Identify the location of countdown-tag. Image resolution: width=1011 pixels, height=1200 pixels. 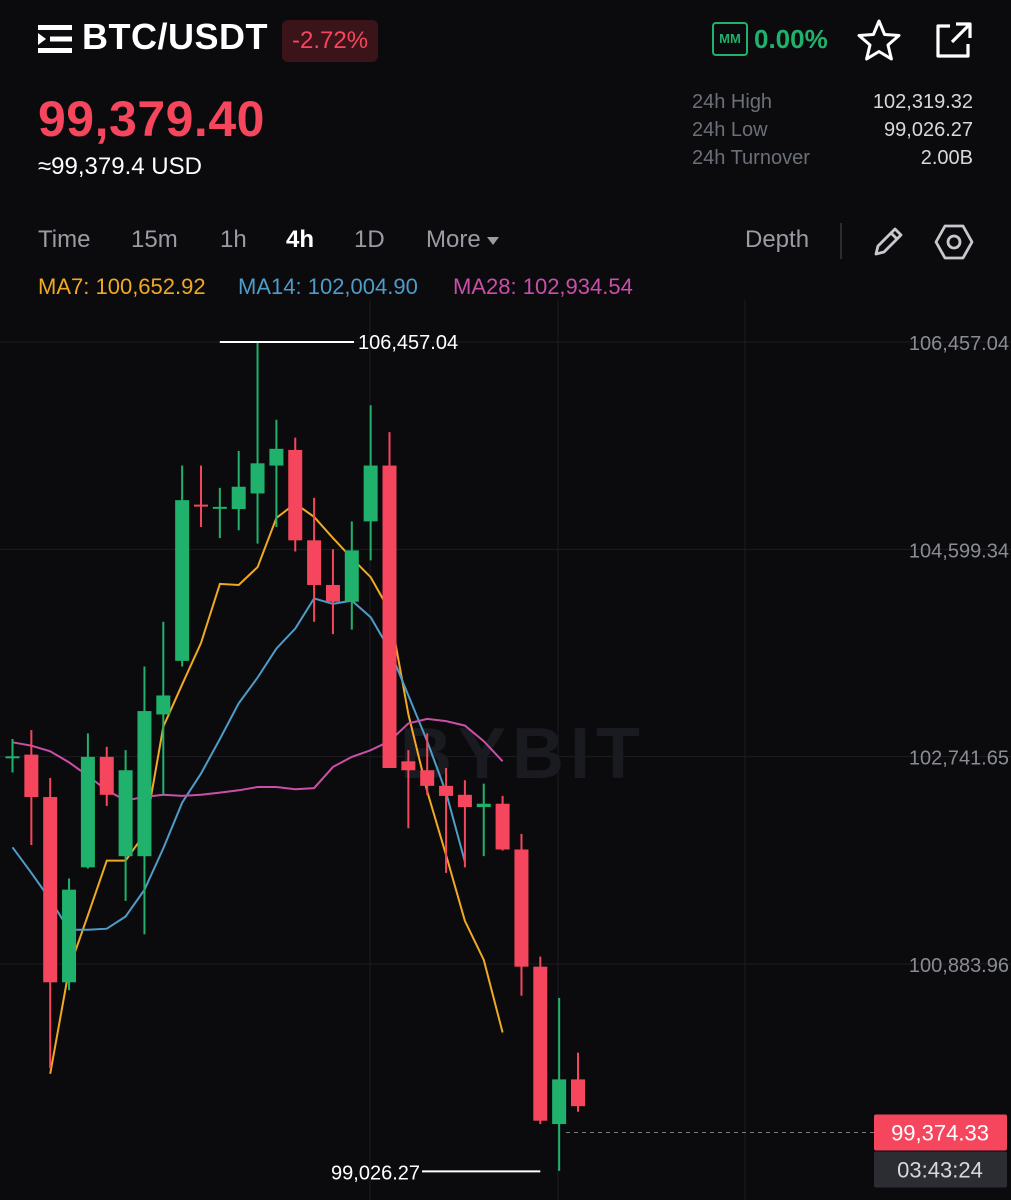
(940, 1169).